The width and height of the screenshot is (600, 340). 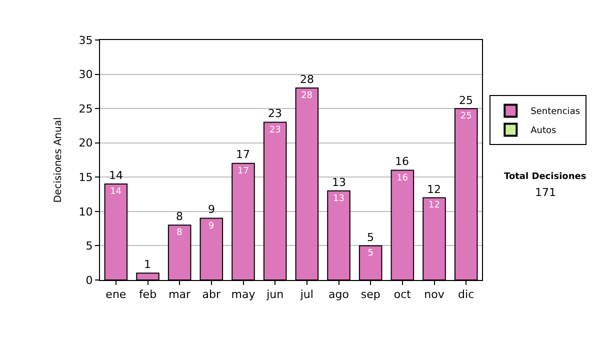 I want to click on y-tick-label: 15, so click(x=85, y=177).